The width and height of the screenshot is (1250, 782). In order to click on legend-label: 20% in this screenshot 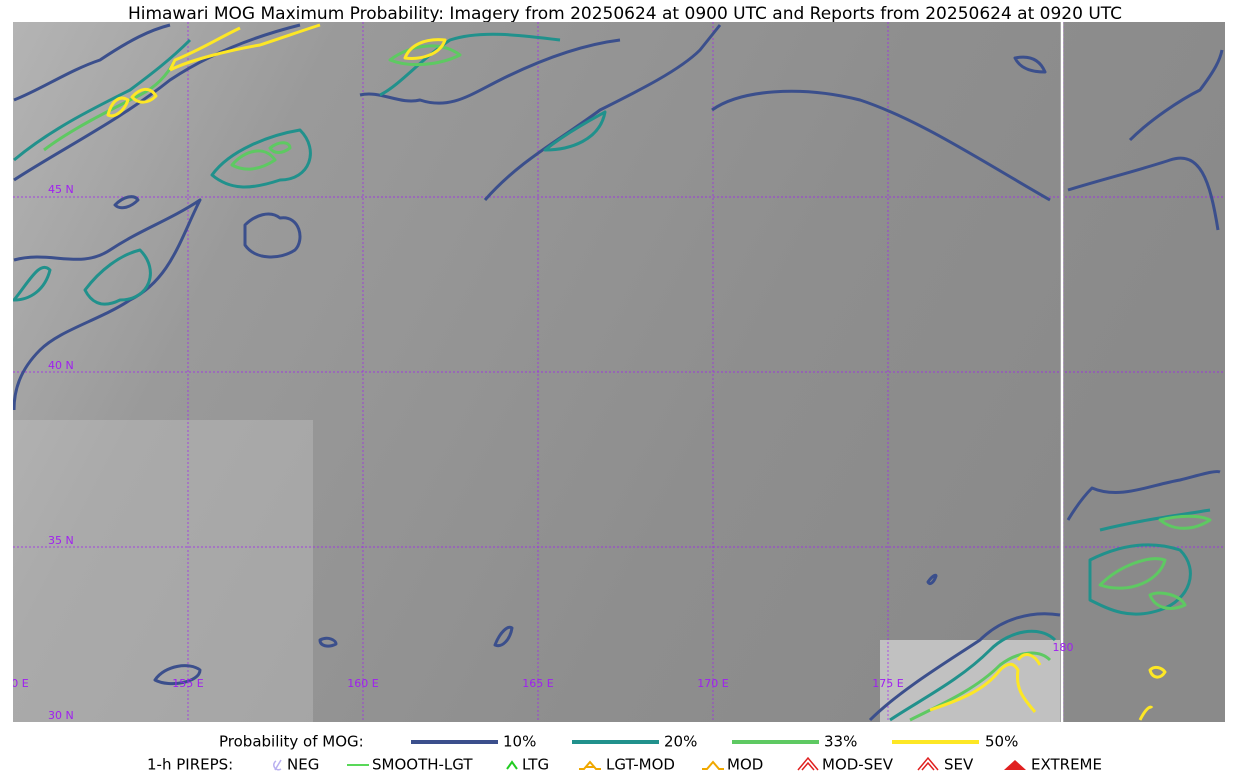, I will do `click(680, 742)`.